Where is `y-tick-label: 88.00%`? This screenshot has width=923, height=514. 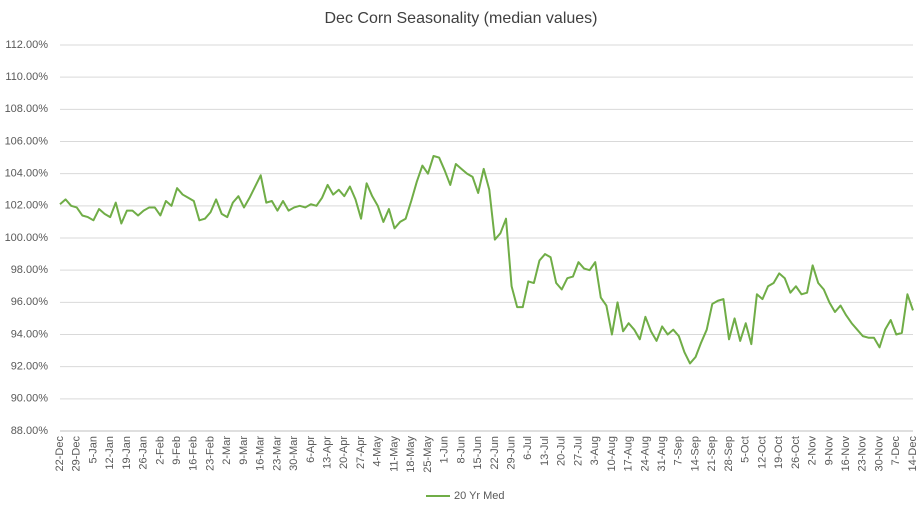 y-tick-label: 88.00% is located at coordinates (30, 431).